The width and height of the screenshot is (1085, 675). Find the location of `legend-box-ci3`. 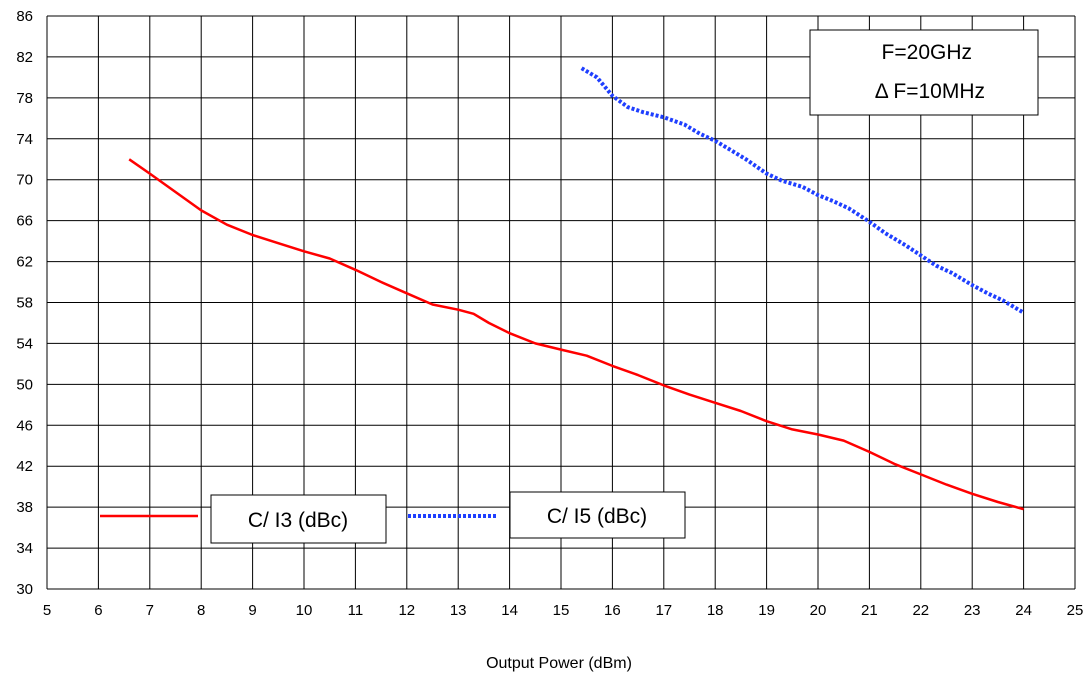

legend-box-ci3 is located at coordinates (298, 519).